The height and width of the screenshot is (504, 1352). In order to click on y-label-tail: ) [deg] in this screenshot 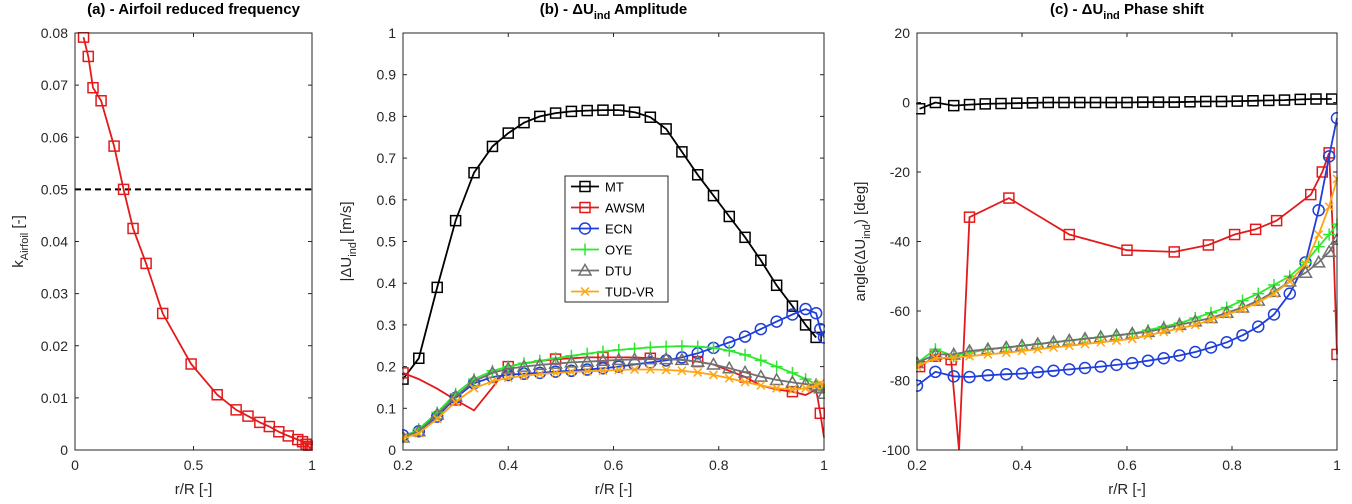, I will do `click(860, 203)`.